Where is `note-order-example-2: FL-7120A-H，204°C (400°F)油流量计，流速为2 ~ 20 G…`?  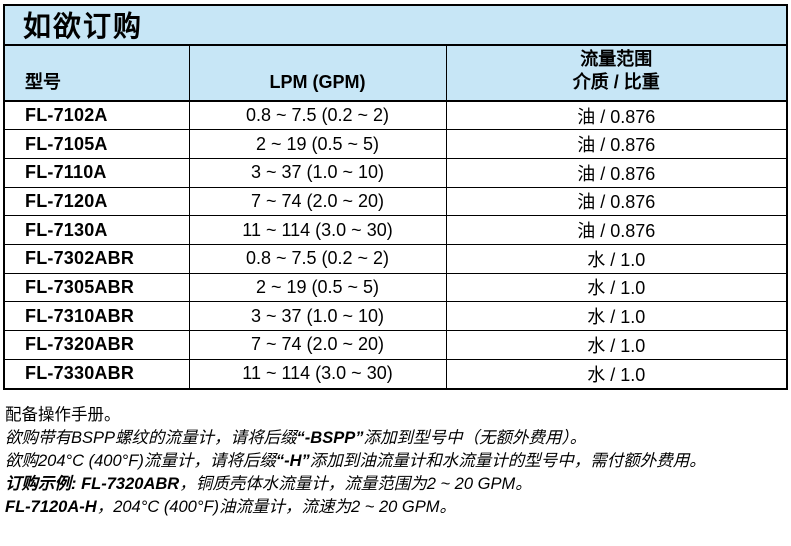
note-order-example-2: FL-7120A-H，204°C (400°F)油流量计，流速为2 ~ 20 G… is located at coordinates (396, 507).